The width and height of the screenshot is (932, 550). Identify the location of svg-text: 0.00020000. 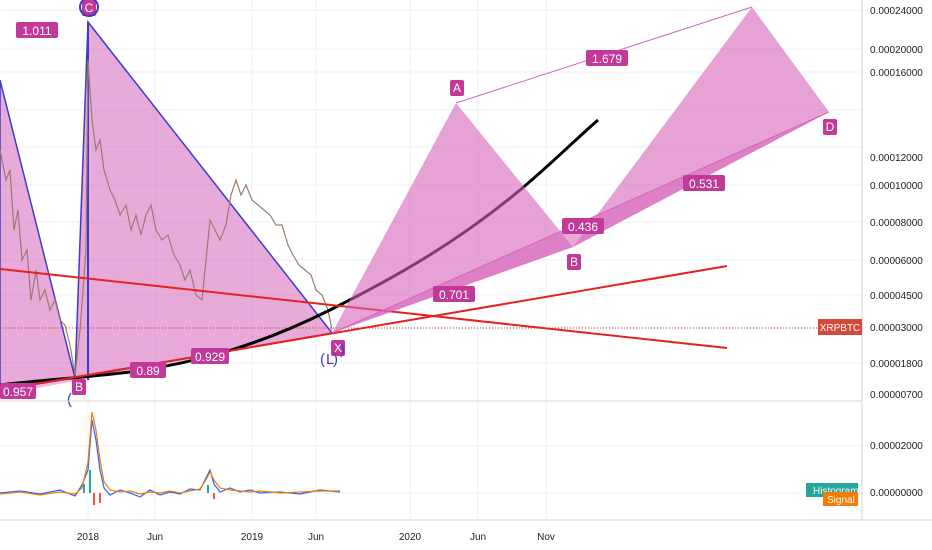
(896, 50).